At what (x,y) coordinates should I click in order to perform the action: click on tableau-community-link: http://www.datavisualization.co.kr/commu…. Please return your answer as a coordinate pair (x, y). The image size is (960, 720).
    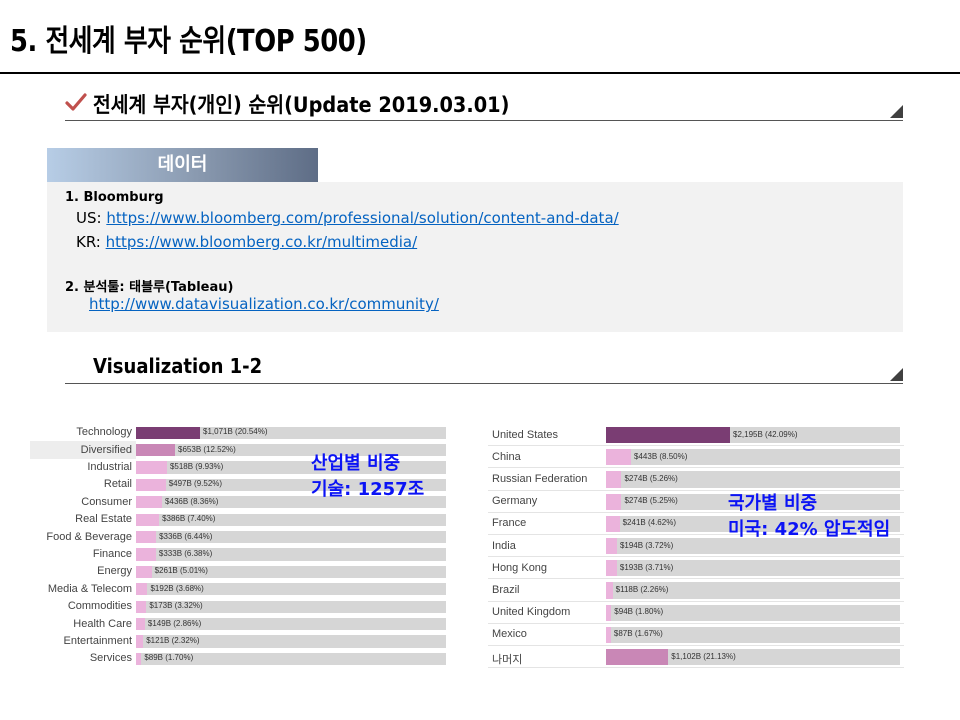
    Looking at the image, I should click on (264, 304).